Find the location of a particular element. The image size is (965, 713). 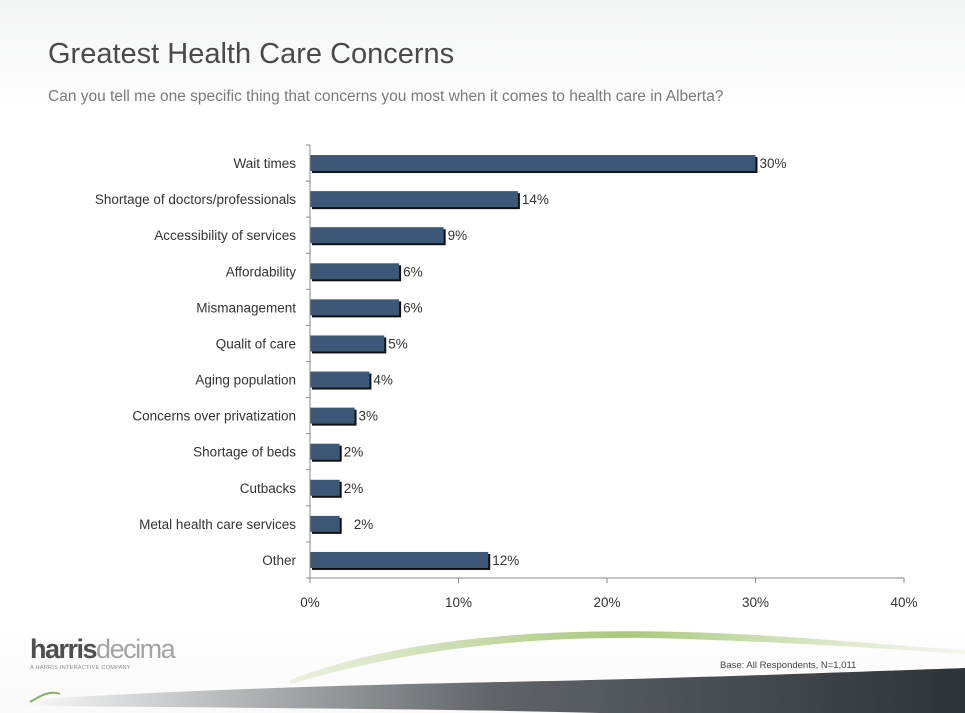

value-label: 4% is located at coordinates (383, 380).